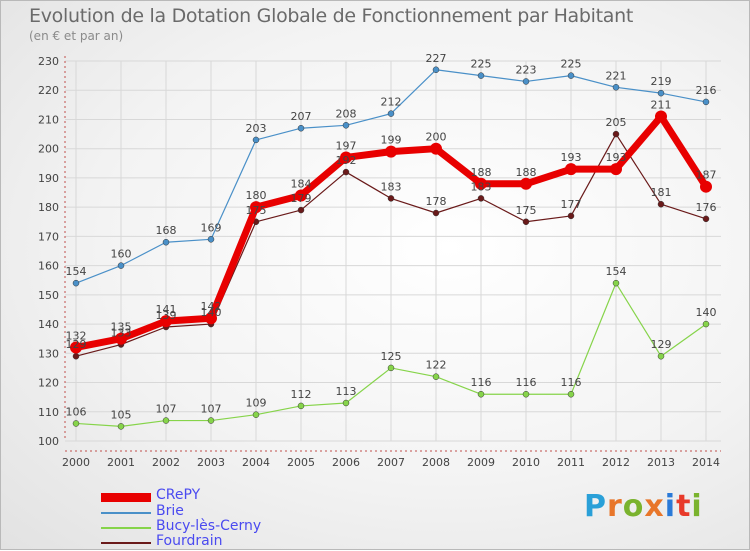  I want to click on logo-letter: o, so click(633, 506).